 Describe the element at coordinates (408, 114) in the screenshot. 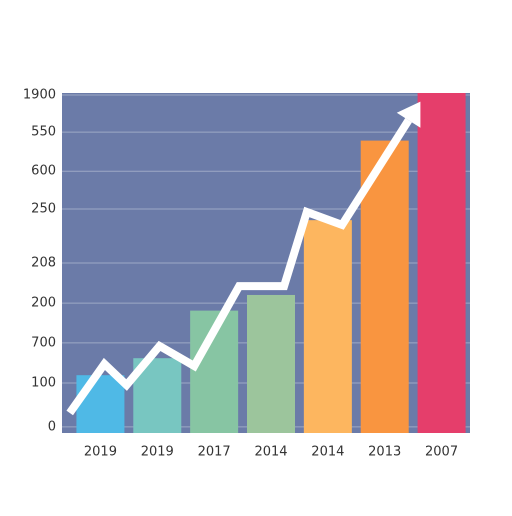

I see `arrow-head` at that location.